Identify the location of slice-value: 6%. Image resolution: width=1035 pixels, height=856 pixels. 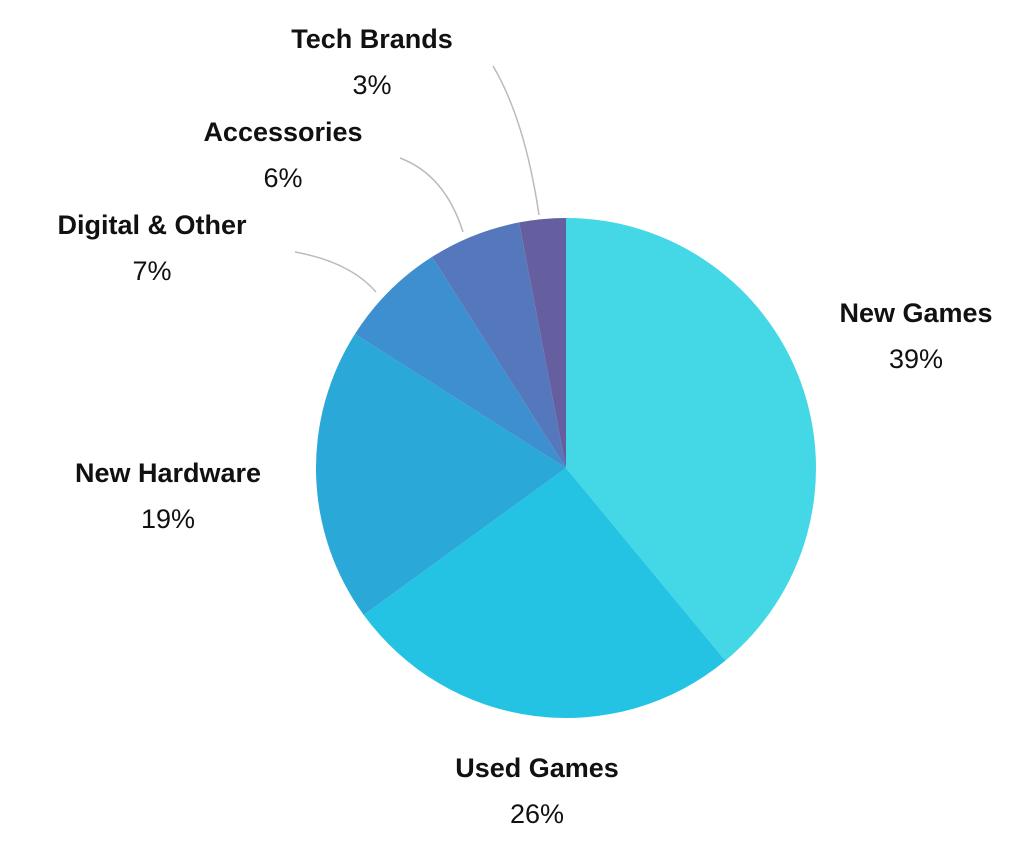
(282, 178).